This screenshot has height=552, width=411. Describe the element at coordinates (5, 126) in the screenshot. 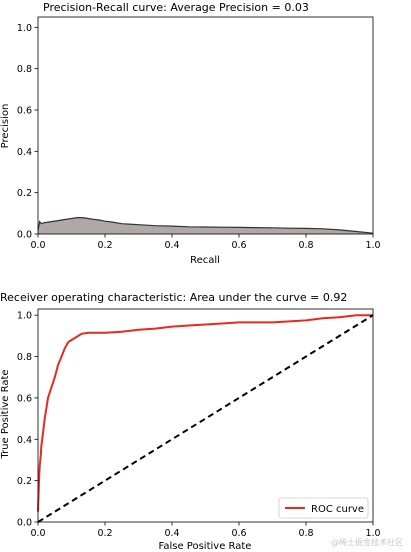

I see `y-axis-label: Precision` at that location.